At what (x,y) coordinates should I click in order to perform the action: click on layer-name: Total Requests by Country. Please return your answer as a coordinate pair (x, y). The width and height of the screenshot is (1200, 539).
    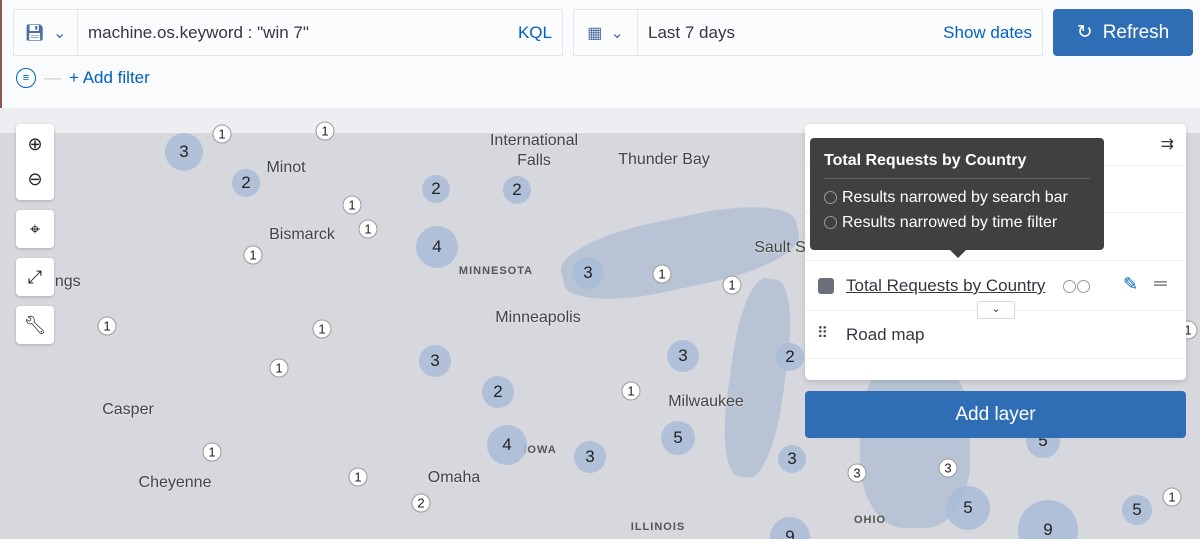
    Looking at the image, I should click on (946, 285).